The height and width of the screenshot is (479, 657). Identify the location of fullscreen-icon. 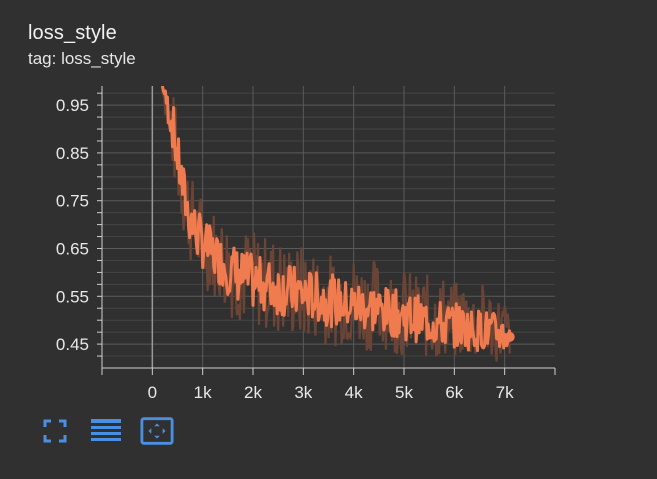
(55, 431).